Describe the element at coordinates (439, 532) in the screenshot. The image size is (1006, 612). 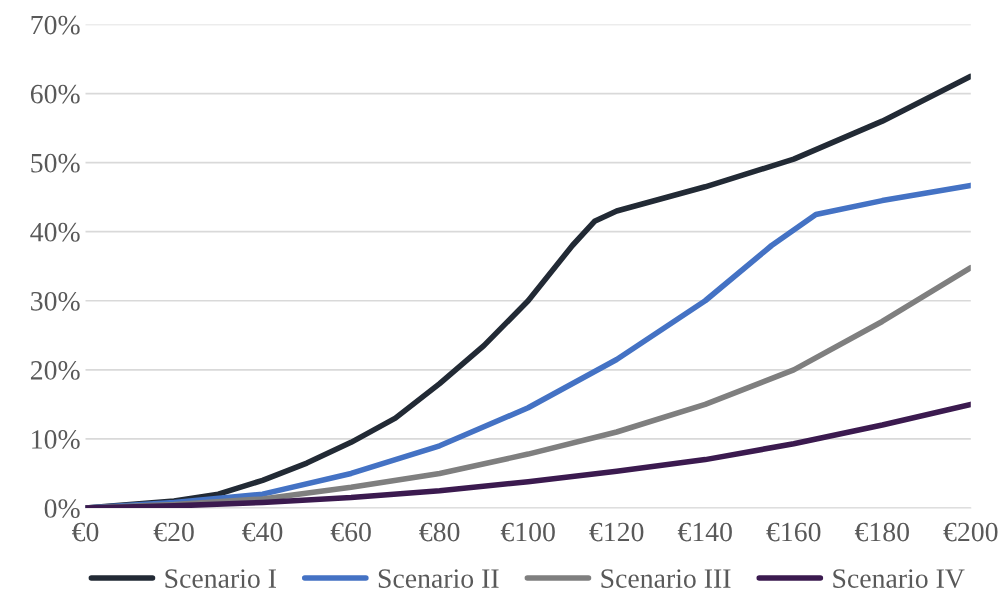
I see `x-tick-label: €80` at that location.